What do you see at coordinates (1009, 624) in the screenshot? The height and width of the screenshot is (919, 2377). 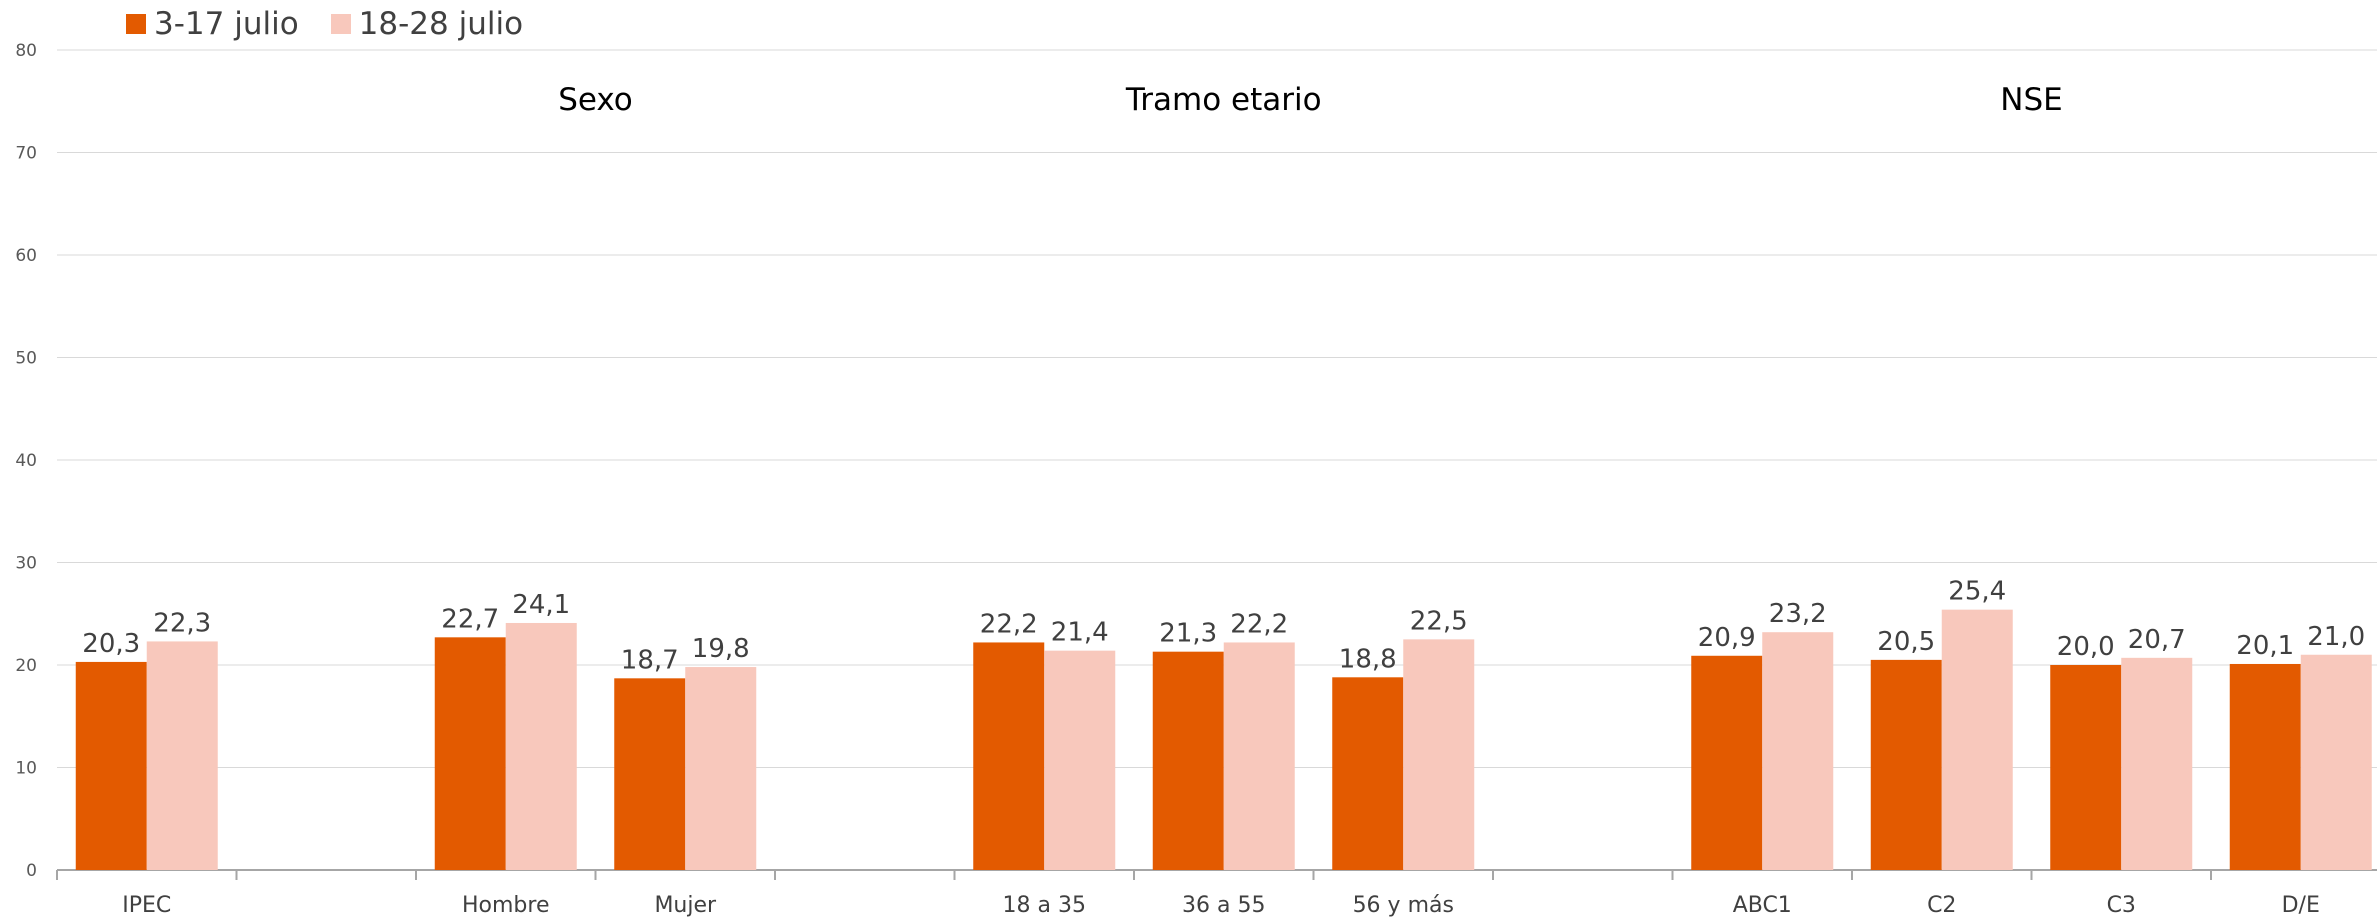 I see `data-label-series-1-5: 22,2` at bounding box center [1009, 624].